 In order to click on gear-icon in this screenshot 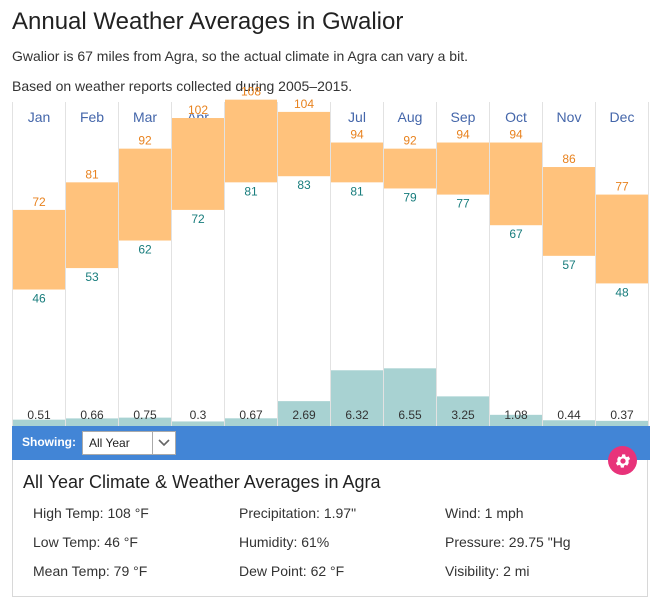, I will do `click(623, 461)`.